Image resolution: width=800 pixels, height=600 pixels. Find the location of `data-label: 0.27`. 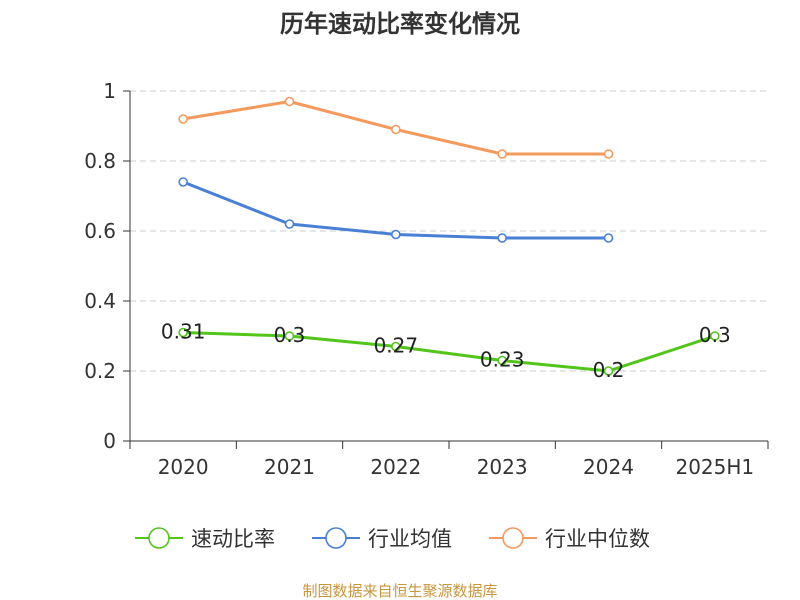

data-label: 0.27 is located at coordinates (396, 346).